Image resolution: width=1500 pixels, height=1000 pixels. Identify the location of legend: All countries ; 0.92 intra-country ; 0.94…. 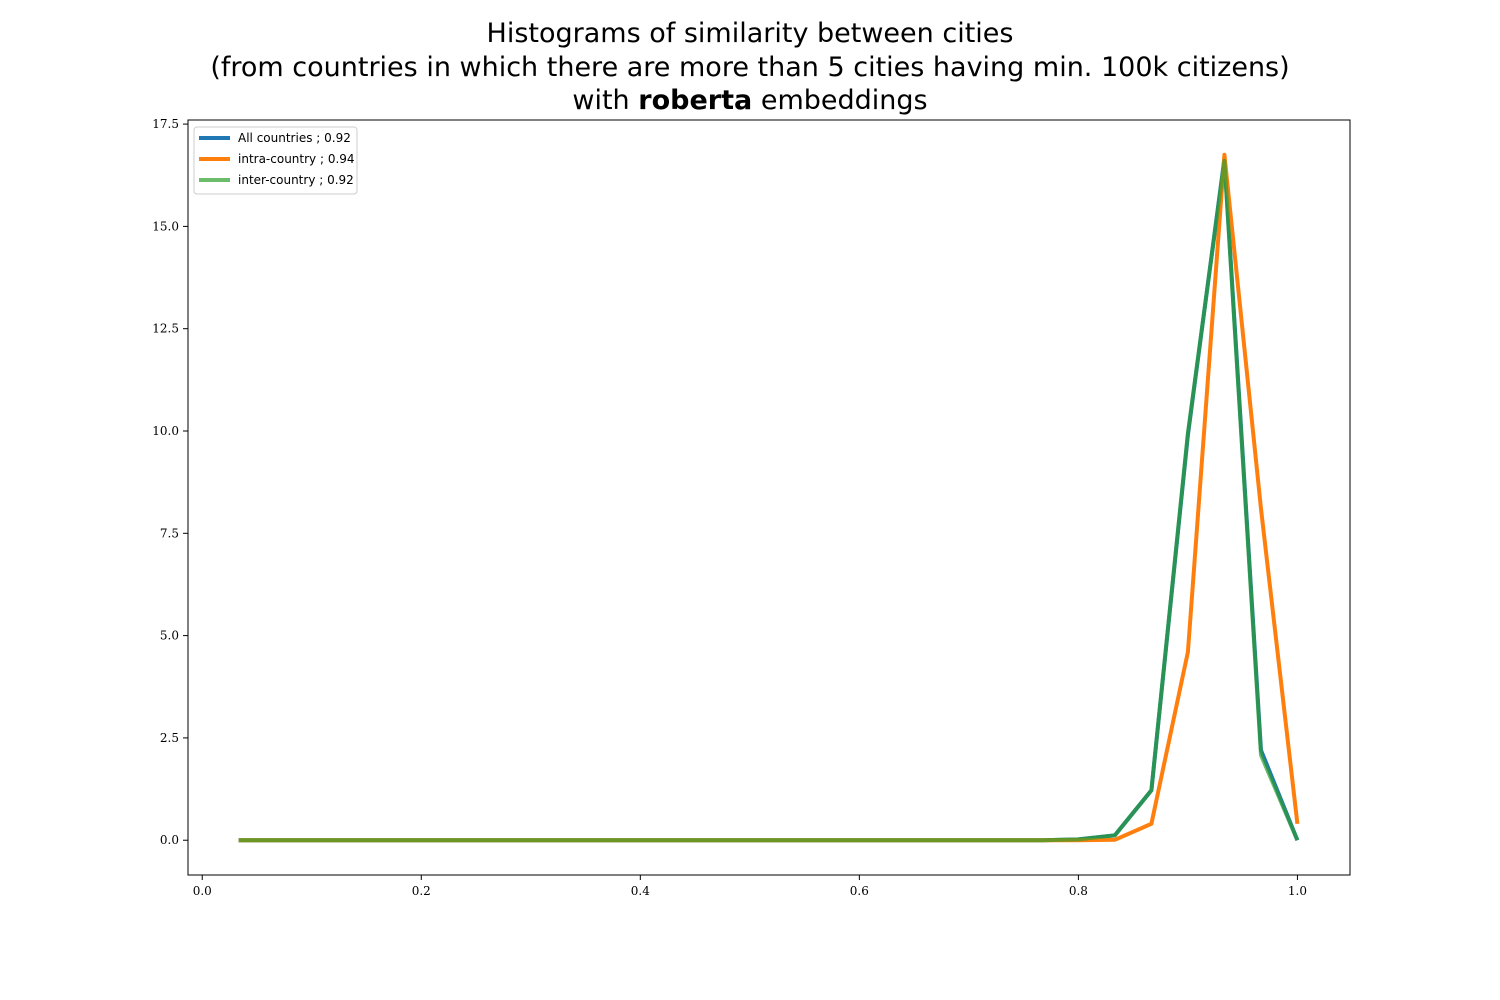
(275, 160).